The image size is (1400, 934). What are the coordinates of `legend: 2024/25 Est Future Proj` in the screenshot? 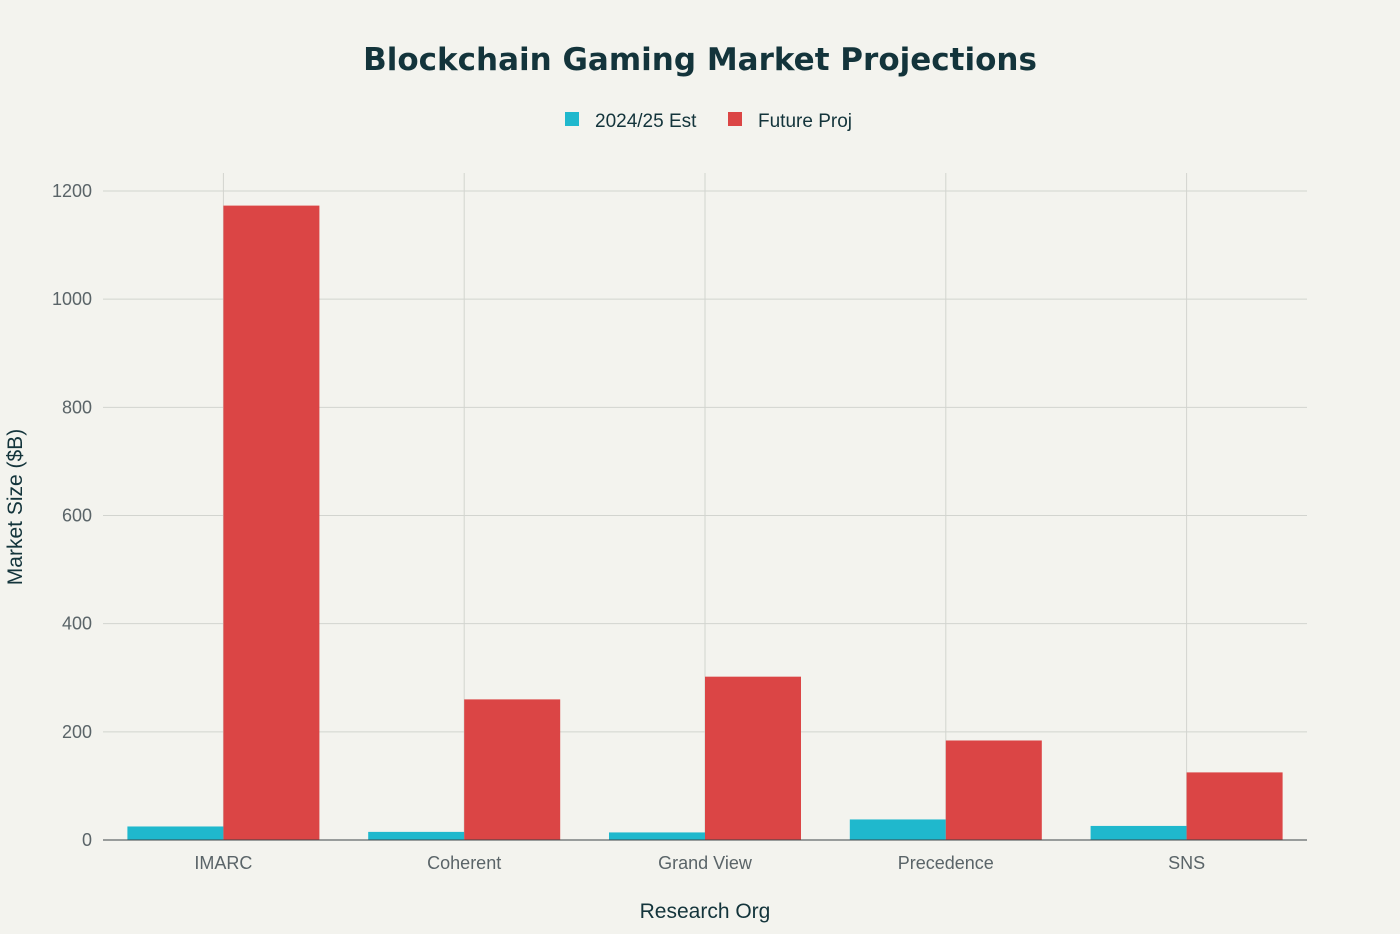 It's located at (708, 121).